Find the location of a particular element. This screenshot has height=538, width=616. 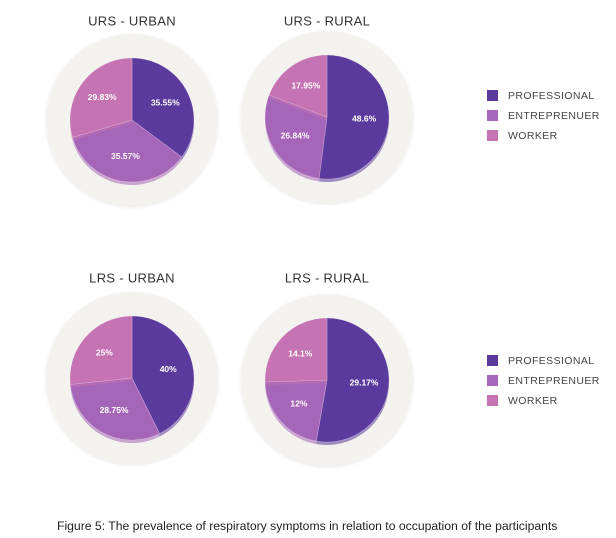

slice-label-entreprenuer: 26.84% is located at coordinates (295, 135).